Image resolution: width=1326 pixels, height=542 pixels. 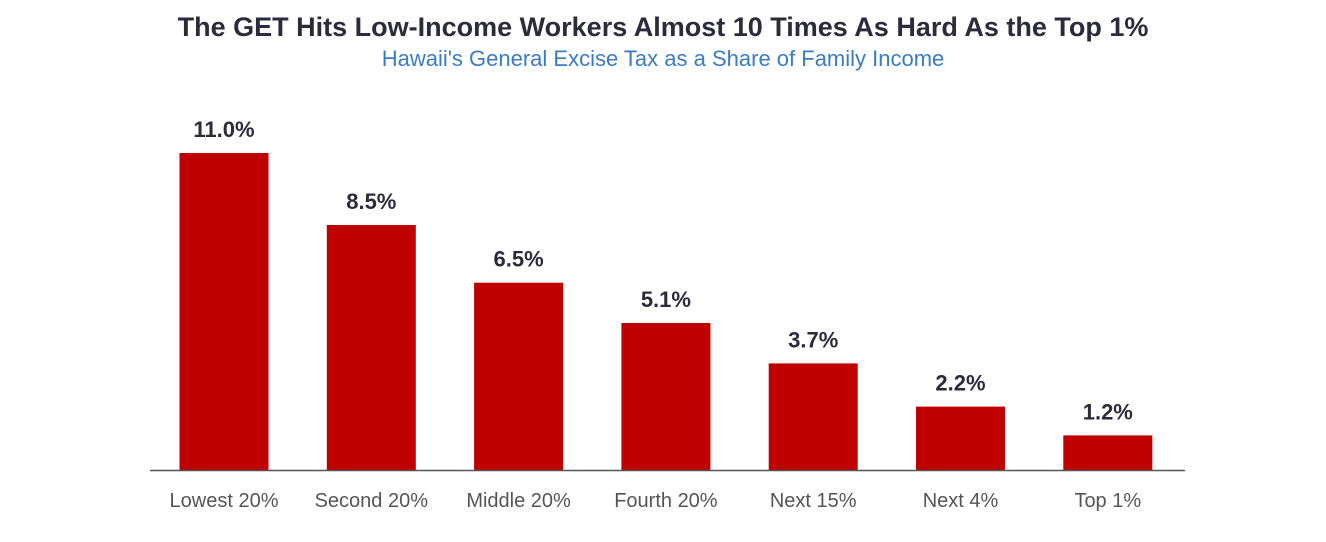 What do you see at coordinates (813, 501) in the screenshot?
I see `x-tick-label: Next 15%` at bounding box center [813, 501].